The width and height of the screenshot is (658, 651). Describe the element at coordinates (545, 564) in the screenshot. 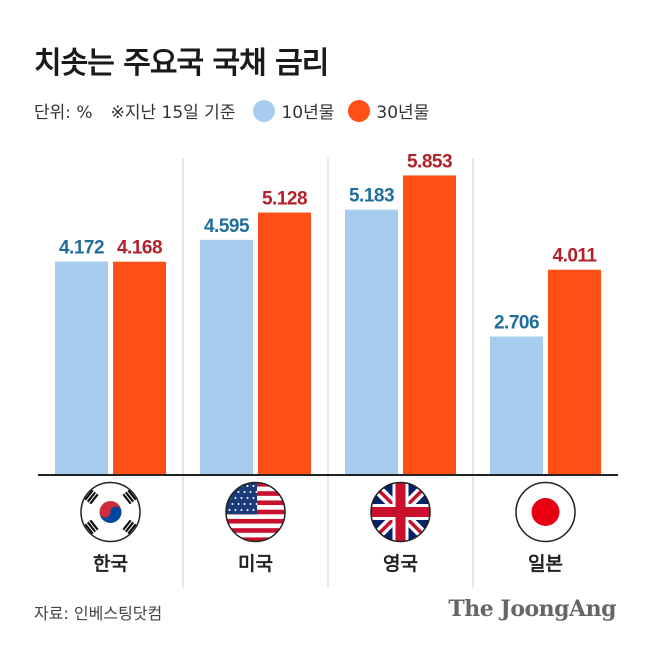

I see `category-label-3: 일본` at that location.